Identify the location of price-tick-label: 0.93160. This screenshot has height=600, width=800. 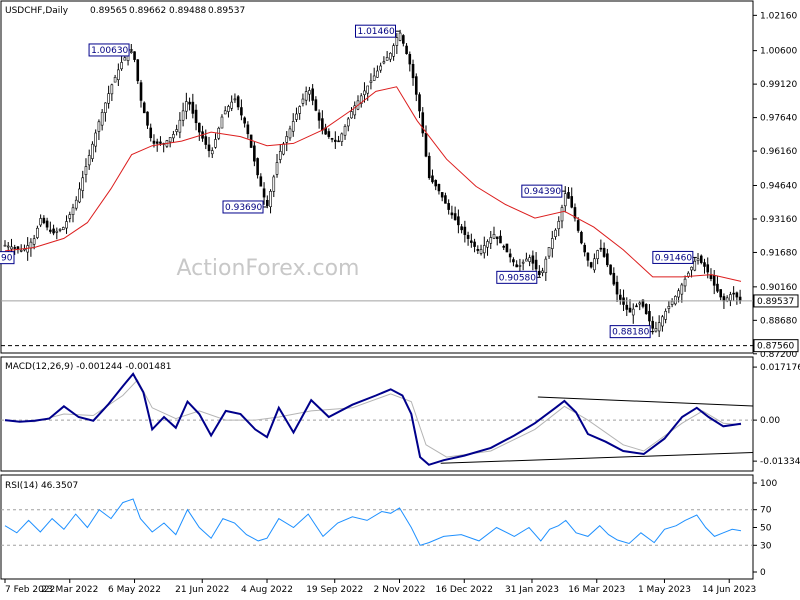
(778, 220).